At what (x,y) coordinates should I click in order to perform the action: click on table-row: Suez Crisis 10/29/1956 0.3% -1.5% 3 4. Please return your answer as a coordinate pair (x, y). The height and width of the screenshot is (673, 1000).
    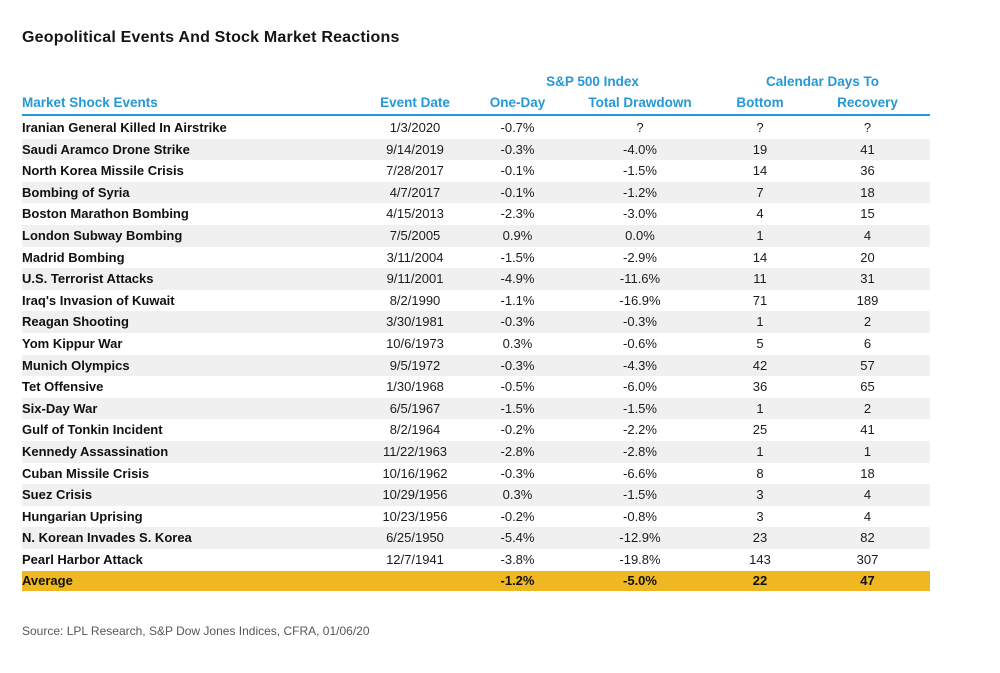
    Looking at the image, I should click on (476, 495).